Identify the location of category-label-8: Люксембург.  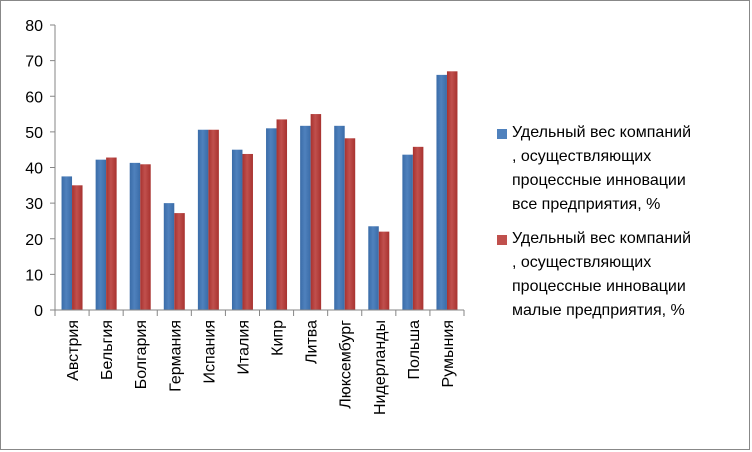
(346, 364).